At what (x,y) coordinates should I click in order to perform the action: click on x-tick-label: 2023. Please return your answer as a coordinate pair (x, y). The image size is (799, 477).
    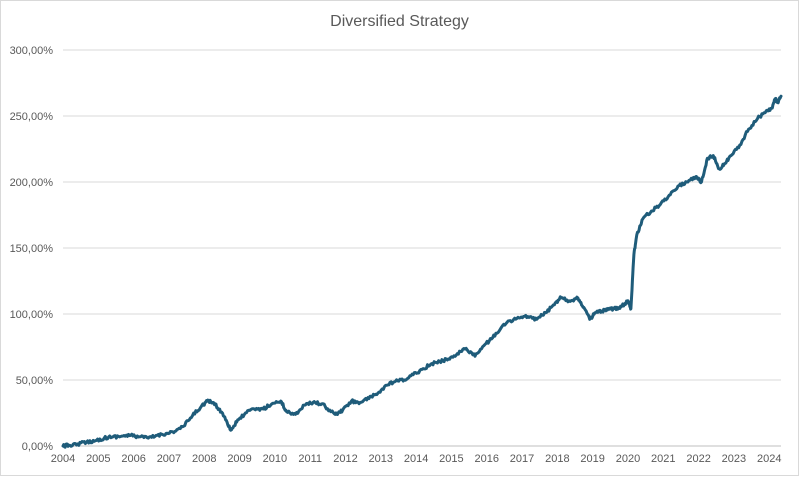
    Looking at the image, I should click on (734, 459).